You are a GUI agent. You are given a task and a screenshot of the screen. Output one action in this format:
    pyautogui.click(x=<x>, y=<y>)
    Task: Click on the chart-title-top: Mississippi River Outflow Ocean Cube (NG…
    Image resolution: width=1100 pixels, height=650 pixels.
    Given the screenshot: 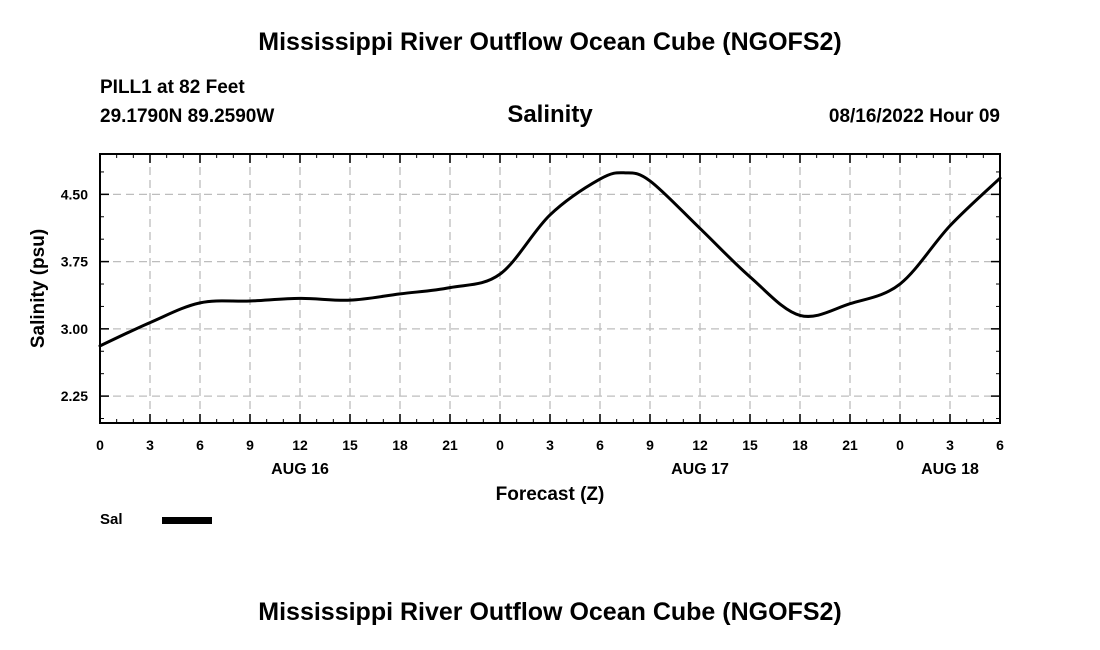 What is the action you would take?
    pyautogui.click(x=550, y=42)
    